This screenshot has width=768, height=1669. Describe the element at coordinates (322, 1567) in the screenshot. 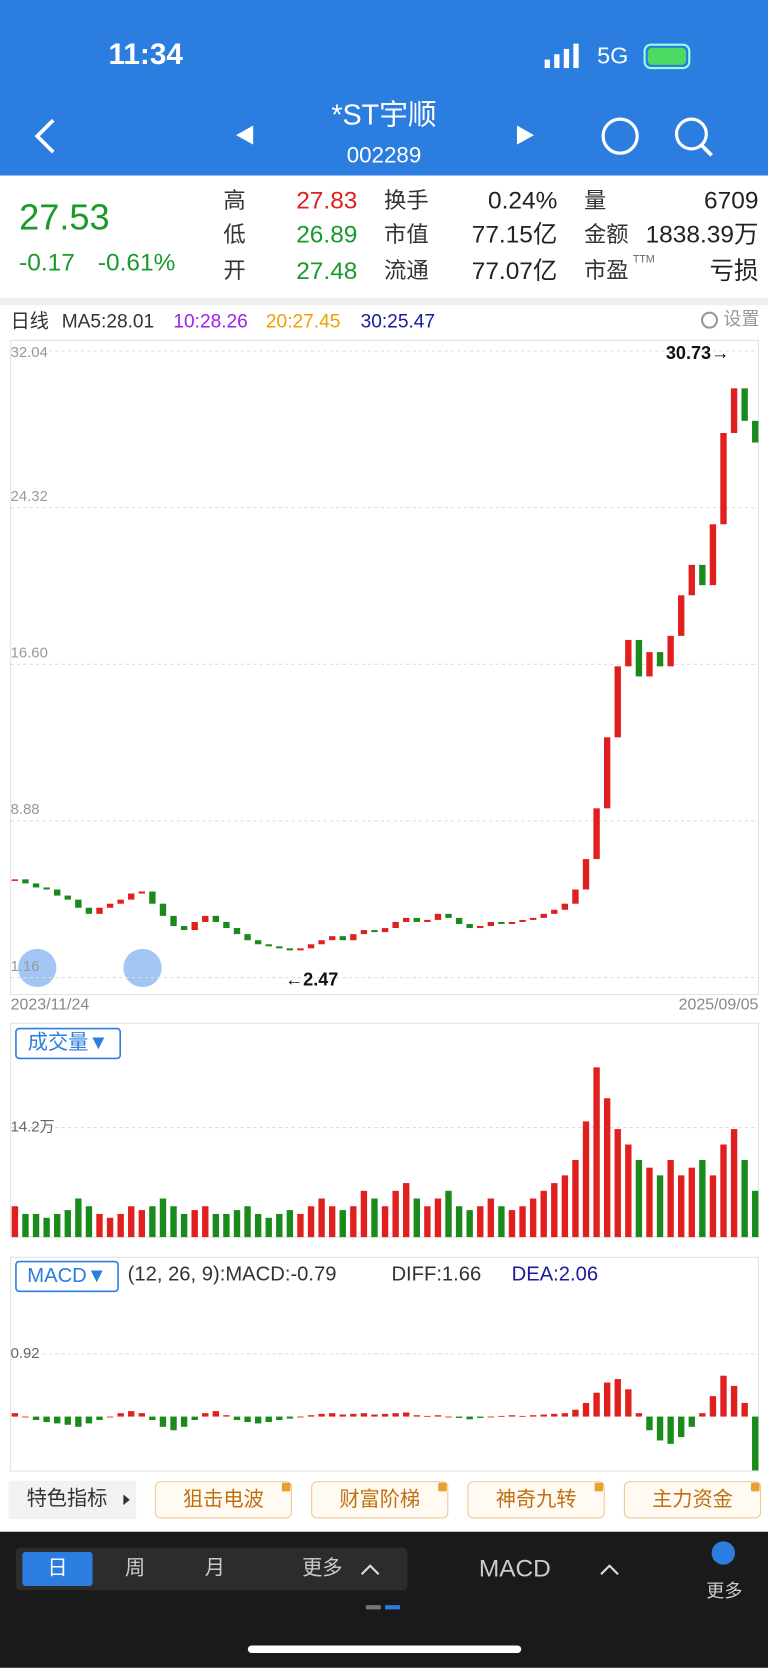

I see `period-tab: 更多` at that location.